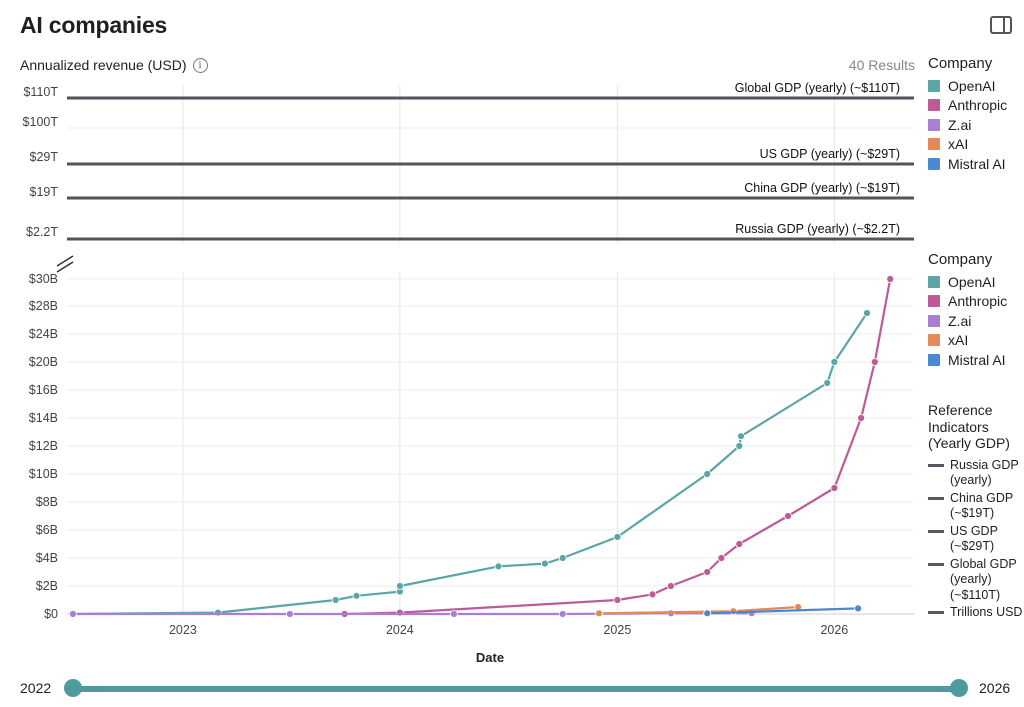  Describe the element at coordinates (43, 362) in the screenshot. I see `y-tick-label: $20B` at that location.